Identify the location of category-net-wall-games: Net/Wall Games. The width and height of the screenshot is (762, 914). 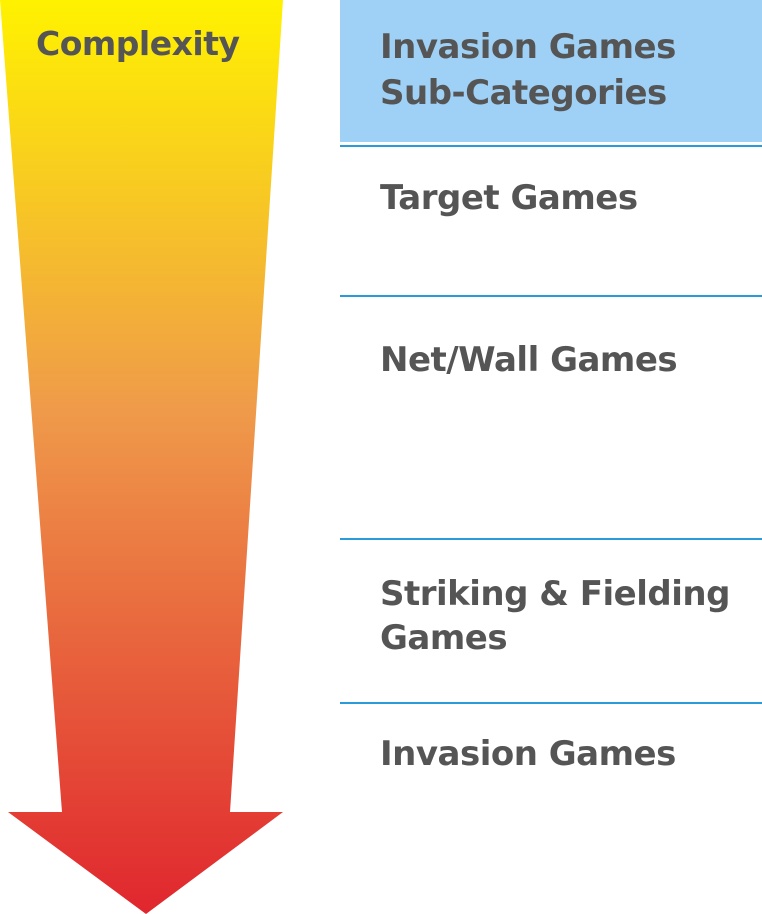
(570, 360).